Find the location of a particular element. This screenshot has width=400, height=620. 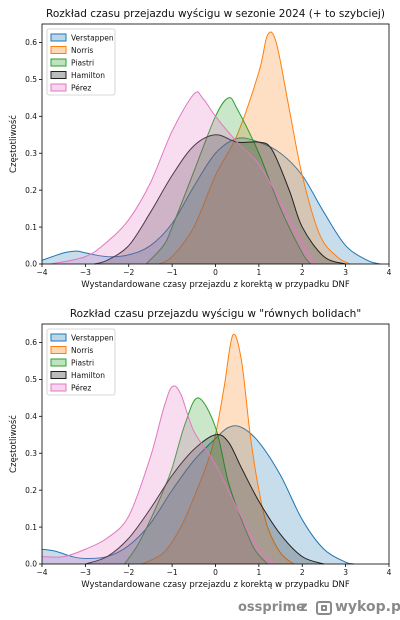

series-area-norris is located at coordinates (217, 449).